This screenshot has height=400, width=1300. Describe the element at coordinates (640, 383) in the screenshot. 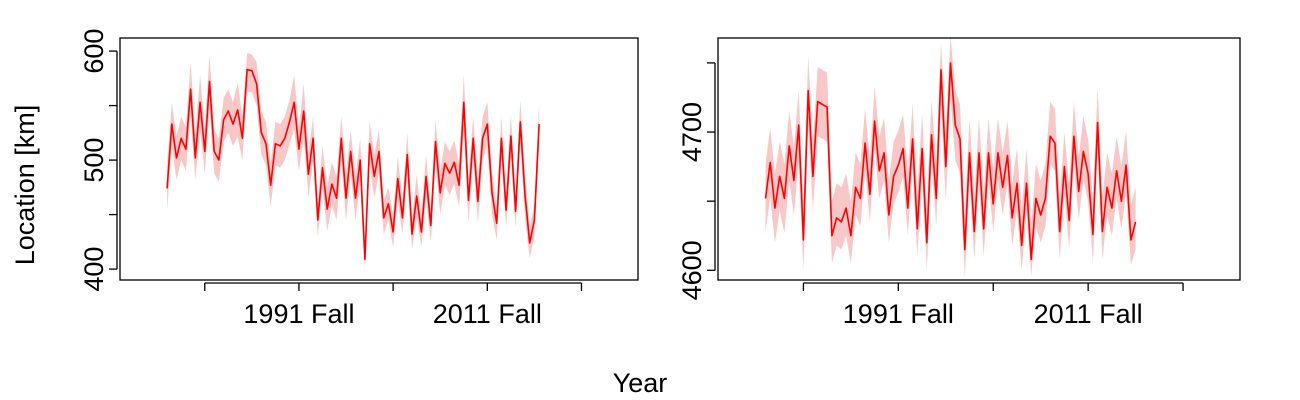

I see `x-axis-title: Year` at that location.